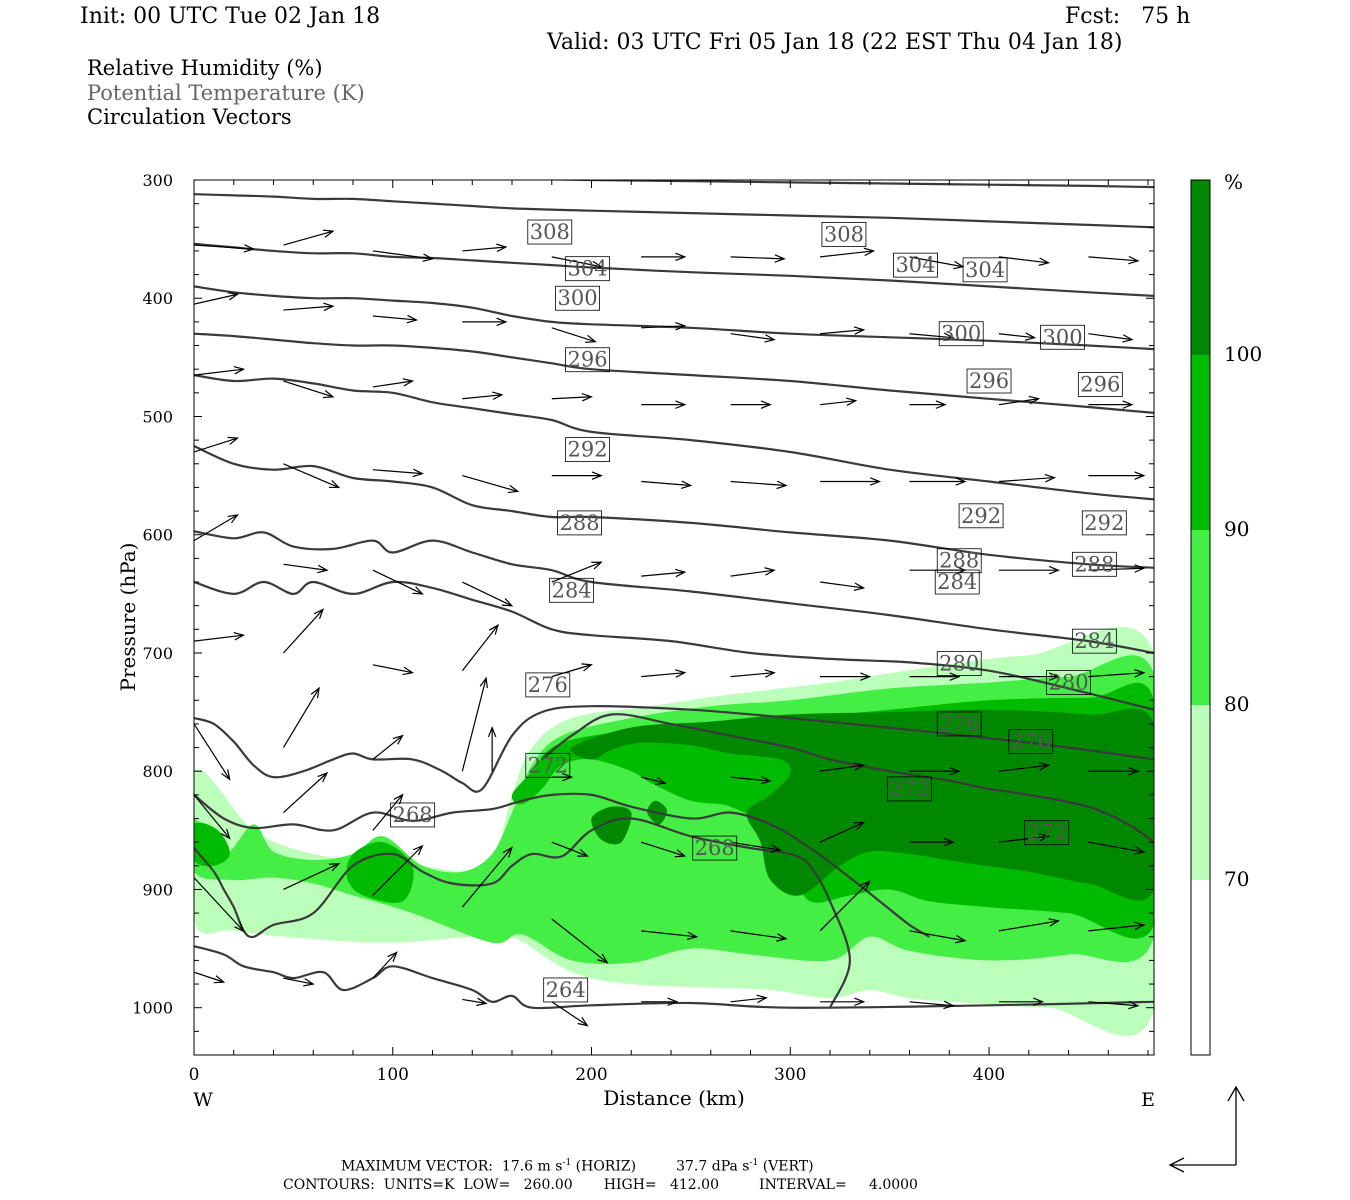 The image size is (1350, 1200). What do you see at coordinates (157, 653) in the screenshot?
I see `y-tick-label: 700` at bounding box center [157, 653].